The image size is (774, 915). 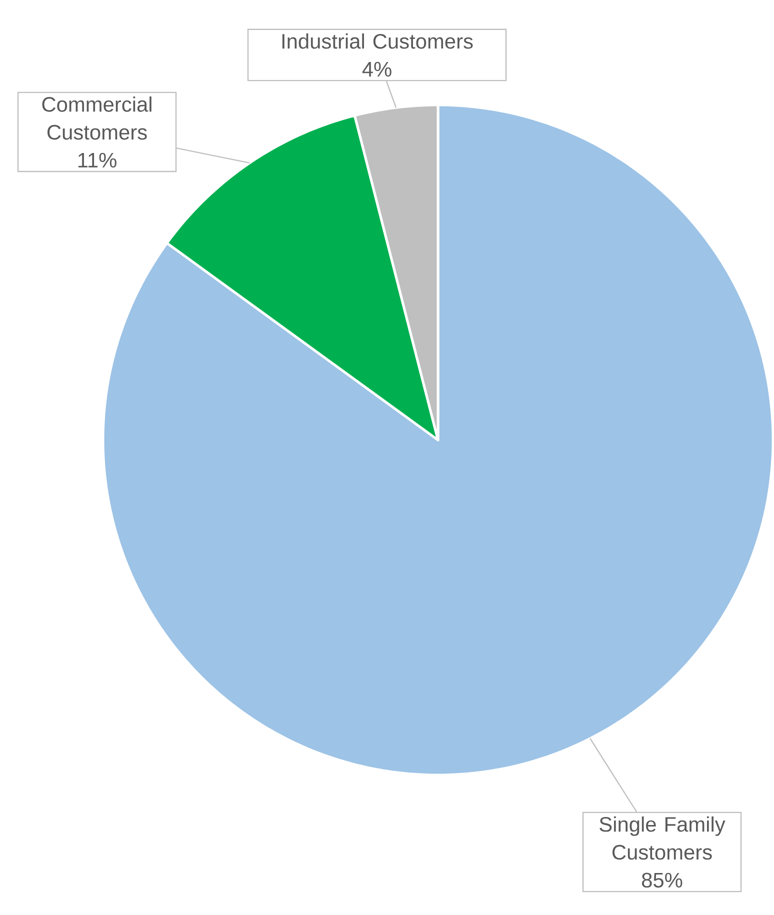 What do you see at coordinates (662, 838) in the screenshot?
I see `slice-label: Single Family Customers` at bounding box center [662, 838].